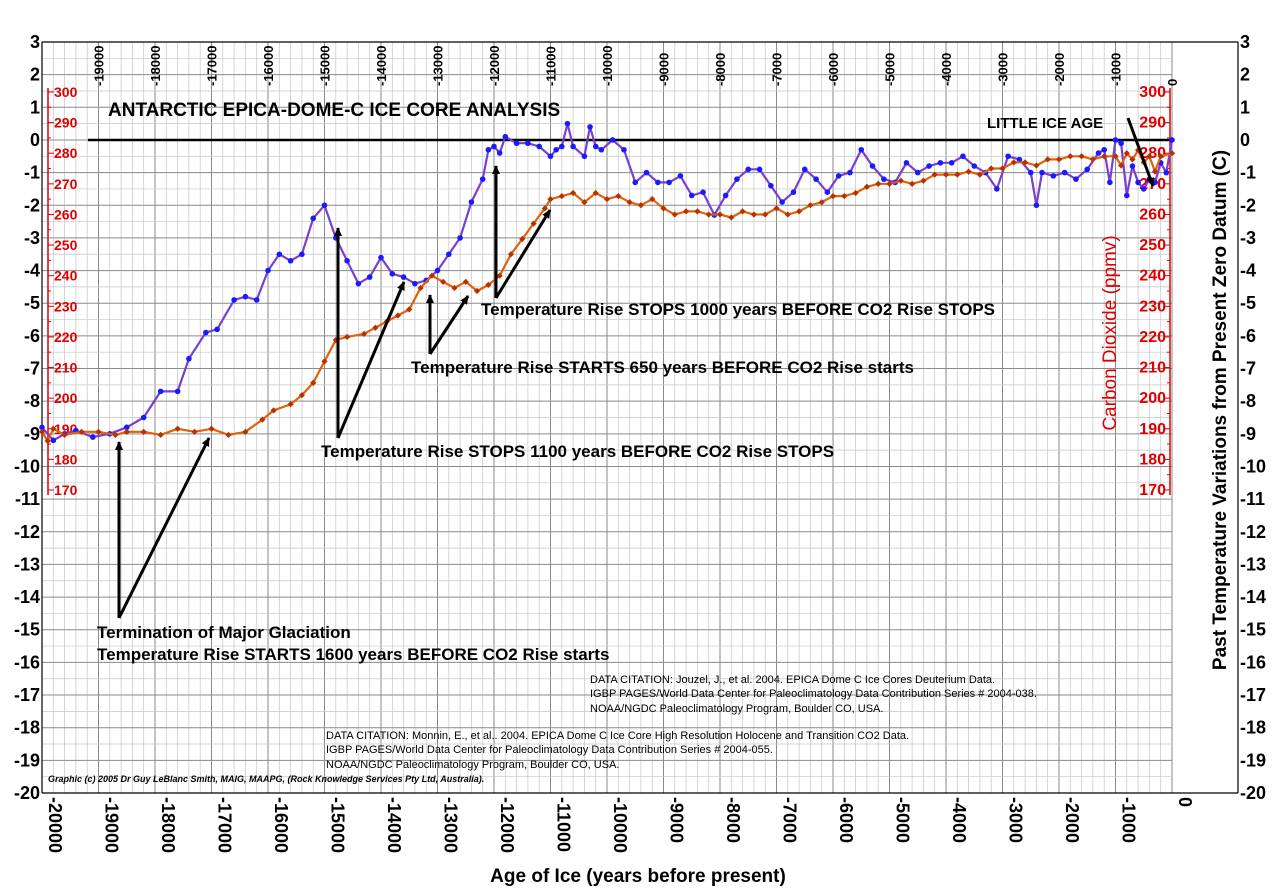  I want to click on temp-tick-label-left: -19, so click(27, 760).